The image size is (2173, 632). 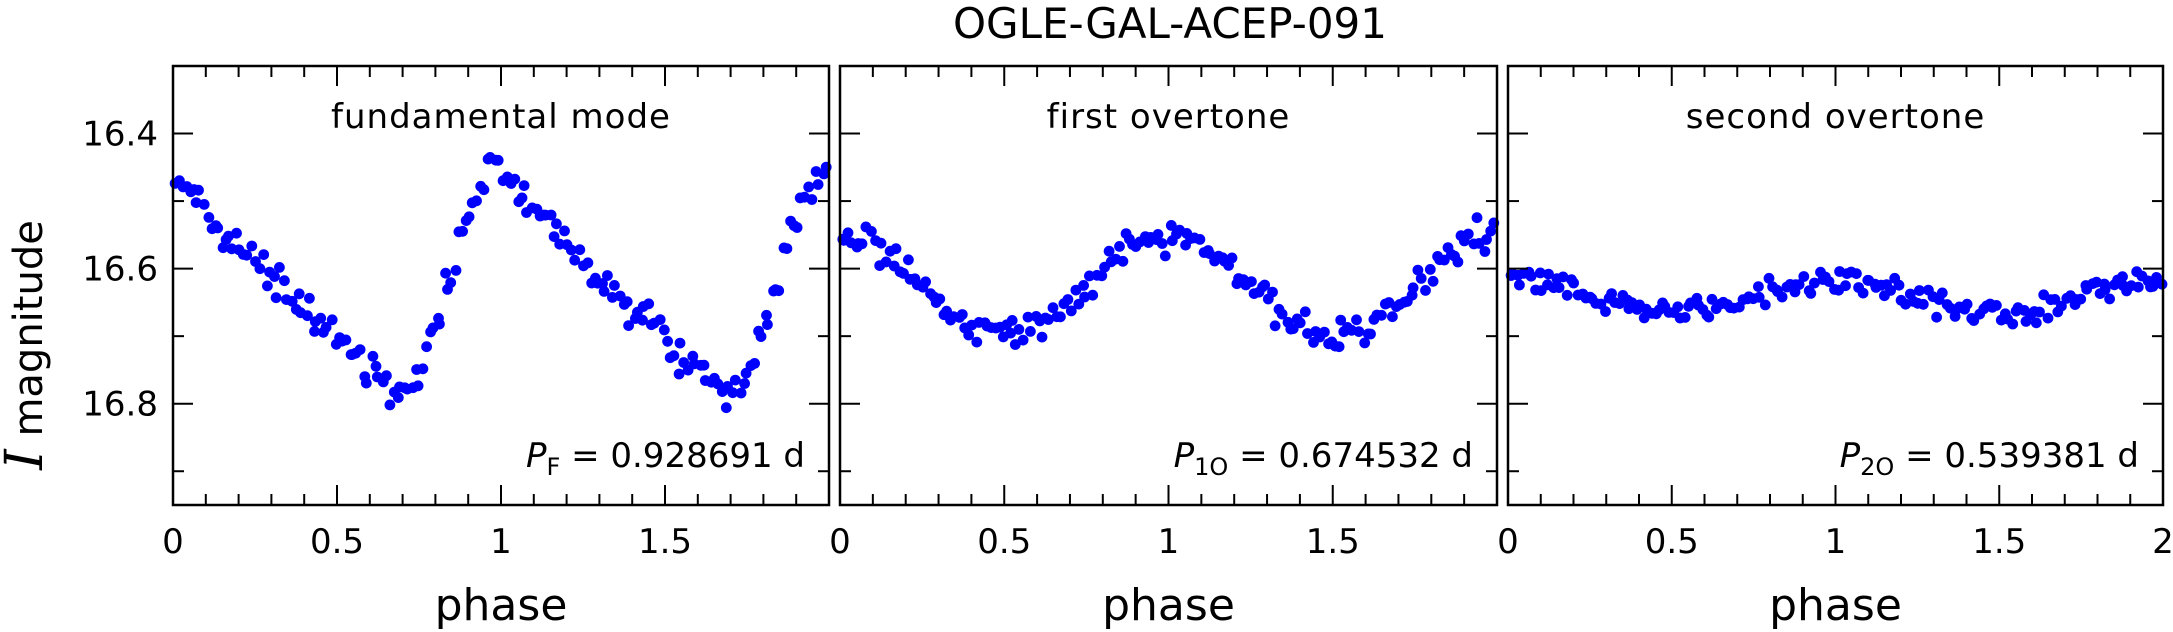 What do you see at coordinates (1836, 542) in the screenshot?
I see `x-tick-label: 1` at bounding box center [1836, 542].